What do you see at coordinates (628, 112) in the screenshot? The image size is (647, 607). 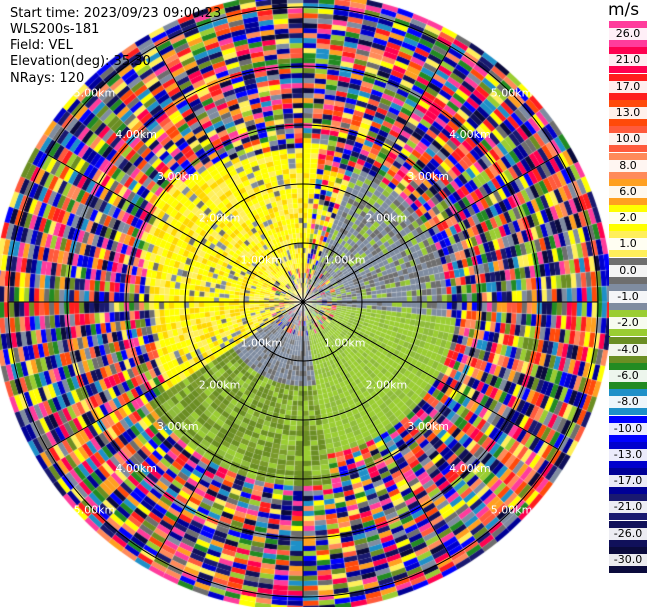 I see `colorbar-tick-label: 13.0` at bounding box center [628, 112].